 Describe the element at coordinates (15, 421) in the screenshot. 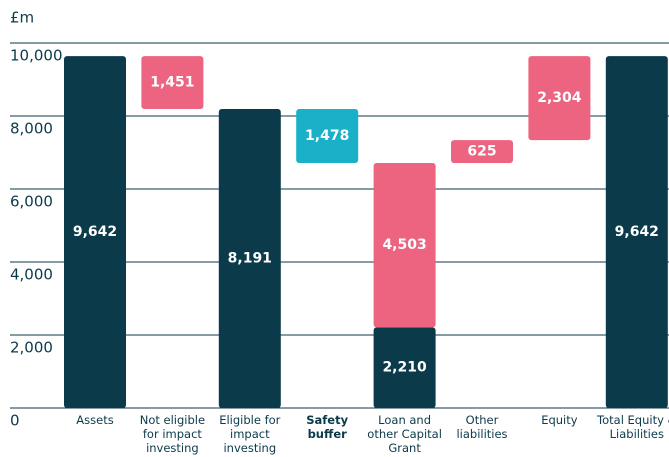

I see `y-tick-label: 0` at that location.